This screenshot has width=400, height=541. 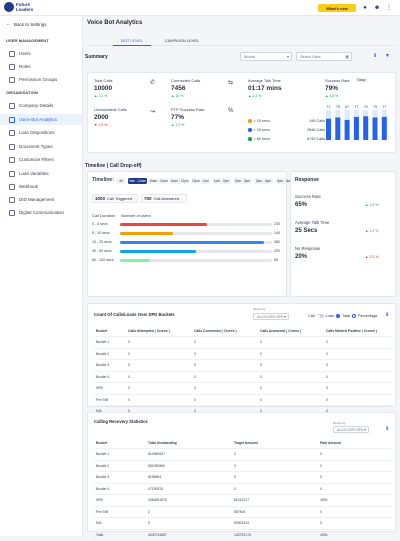 What do you see at coordinates (365, 8) in the screenshot?
I see `bell-icon: ●` at bounding box center [365, 8].